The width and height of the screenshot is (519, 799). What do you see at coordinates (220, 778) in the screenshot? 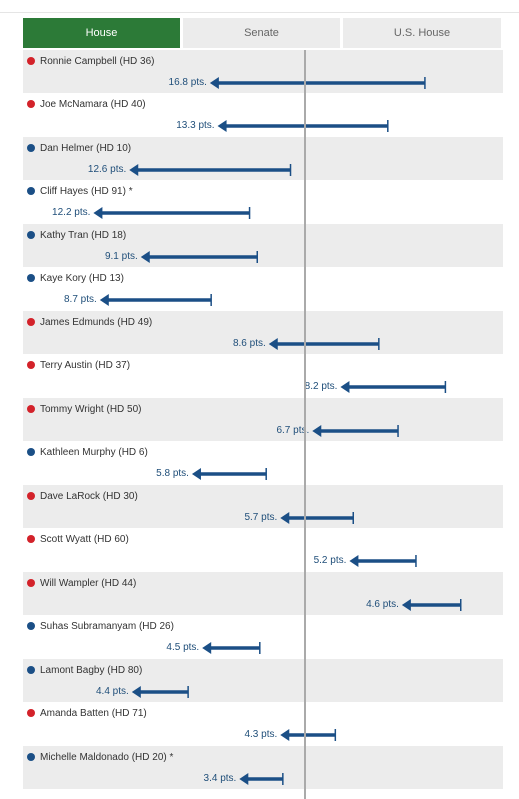
I see `shift-value-label: 3.4 pts.` at bounding box center [220, 778].